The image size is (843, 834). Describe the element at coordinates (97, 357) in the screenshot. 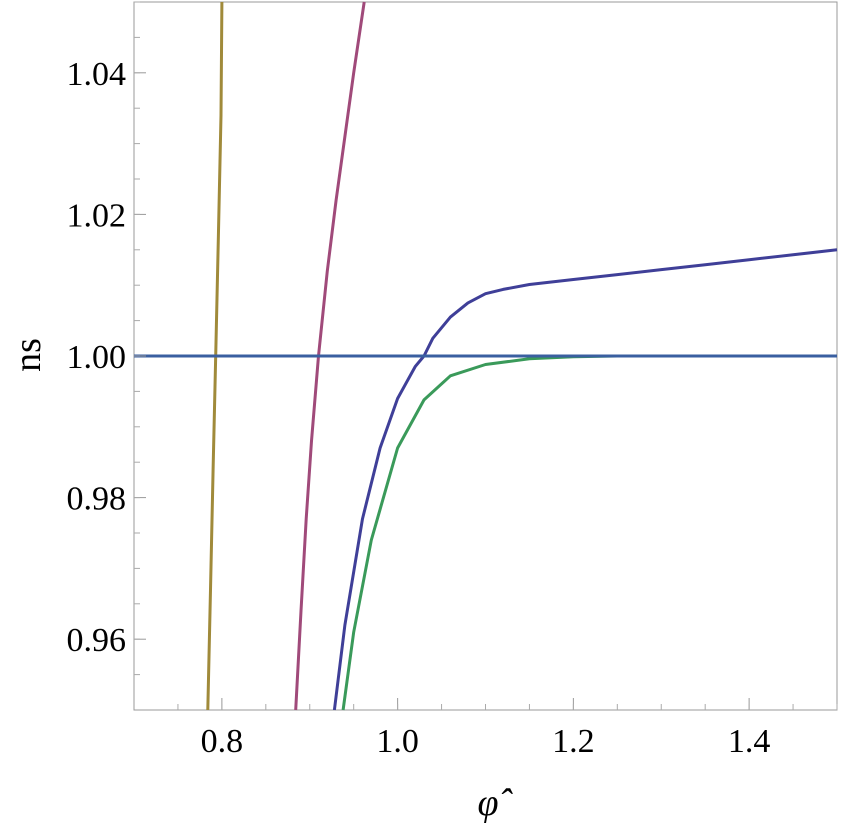

I see `y-tick-label: 1.00` at that location.